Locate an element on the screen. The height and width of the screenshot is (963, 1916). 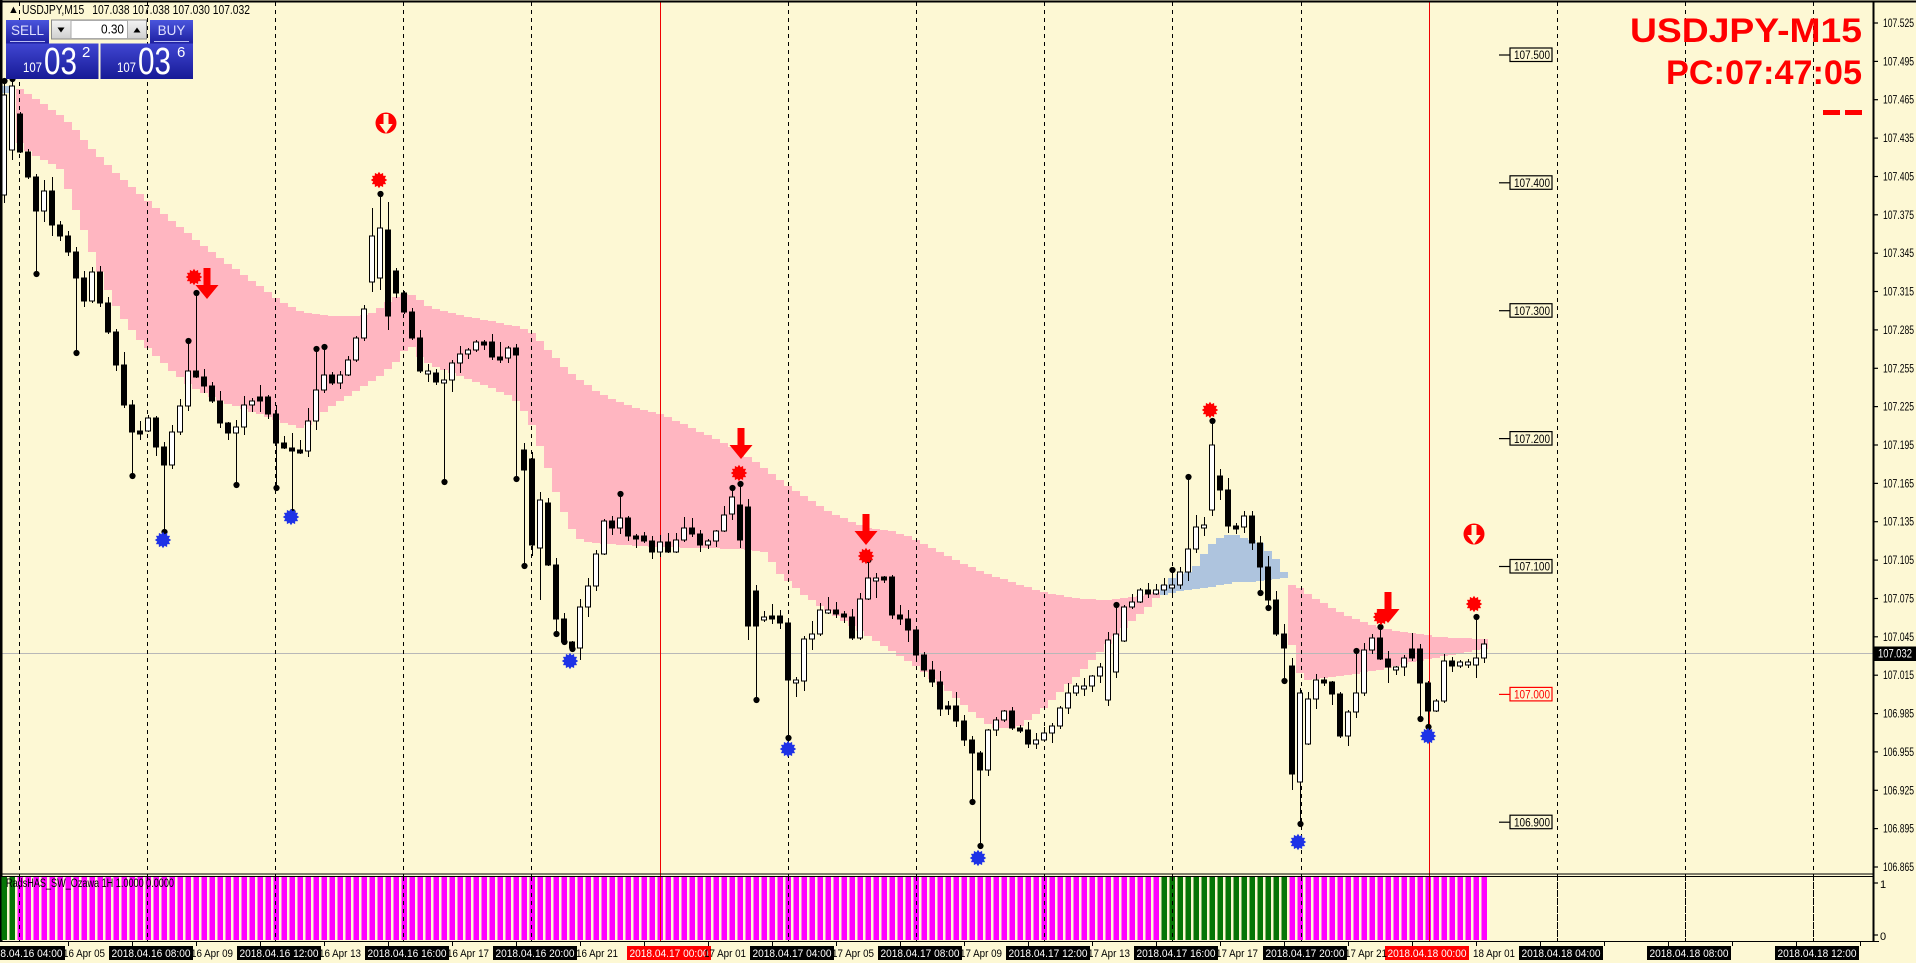
svg-text: 107.135 is located at coordinates (1898, 523).